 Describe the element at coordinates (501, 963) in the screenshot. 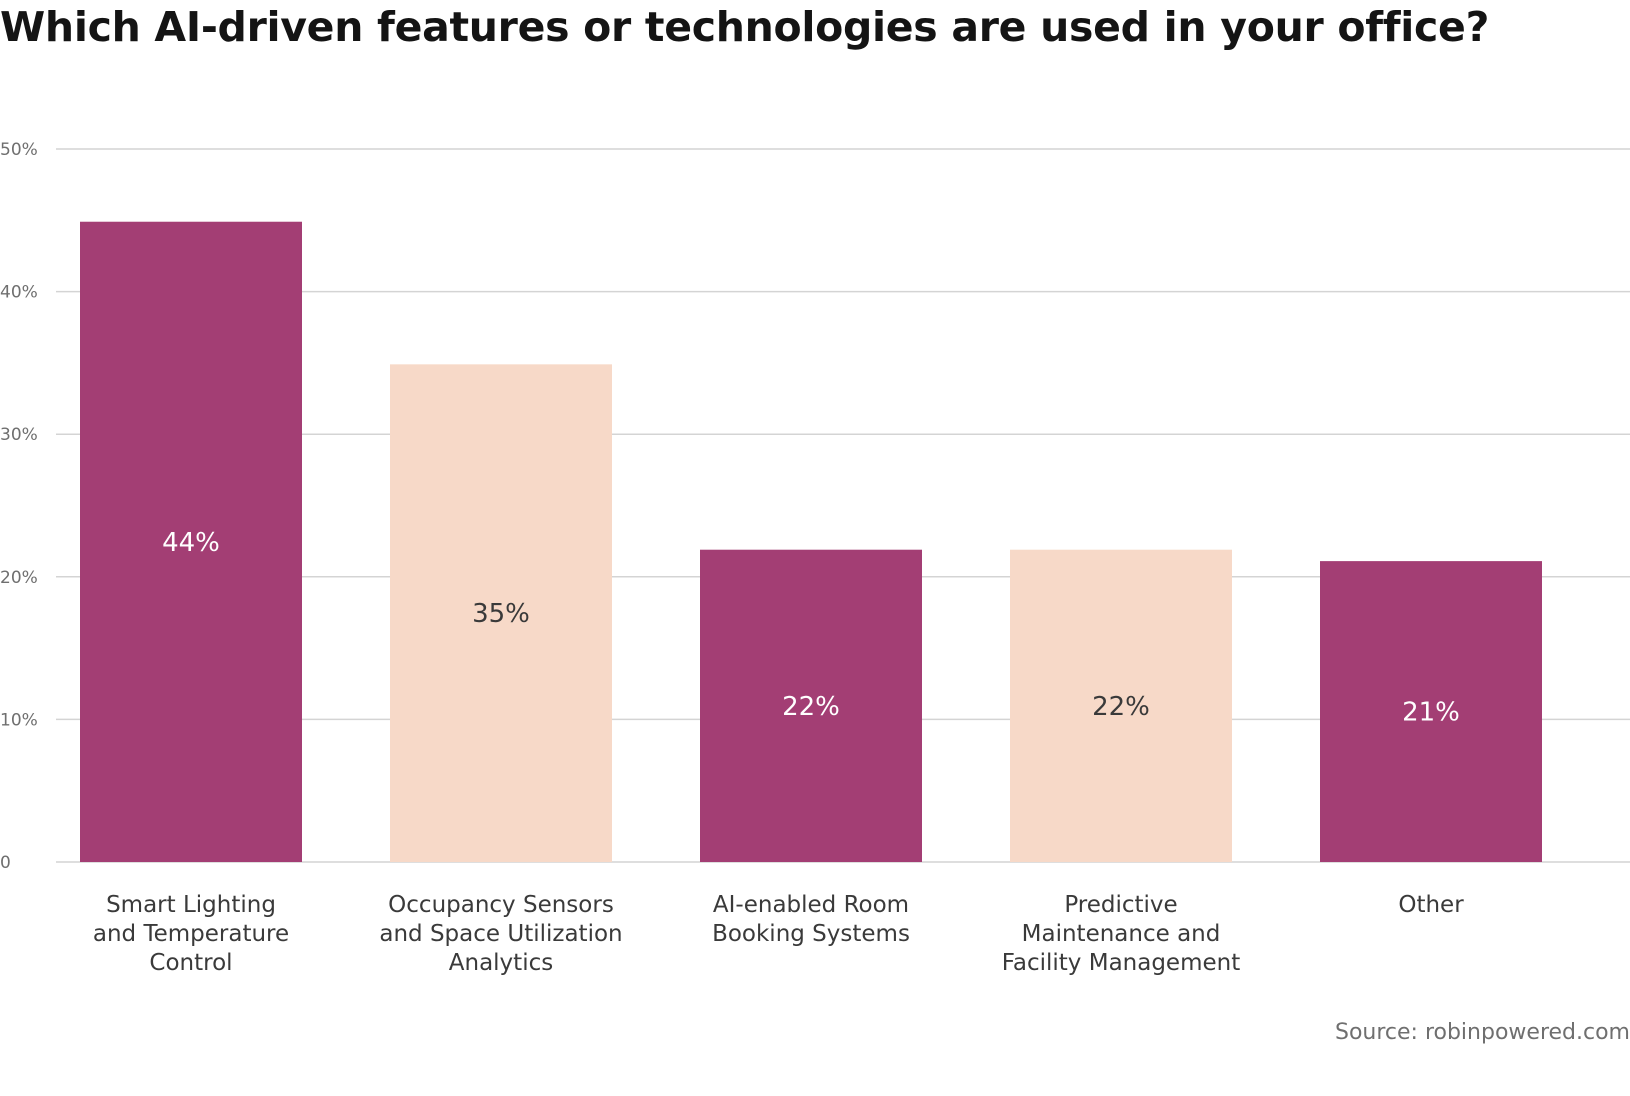

I see `category-label-line: Analytics` at that location.